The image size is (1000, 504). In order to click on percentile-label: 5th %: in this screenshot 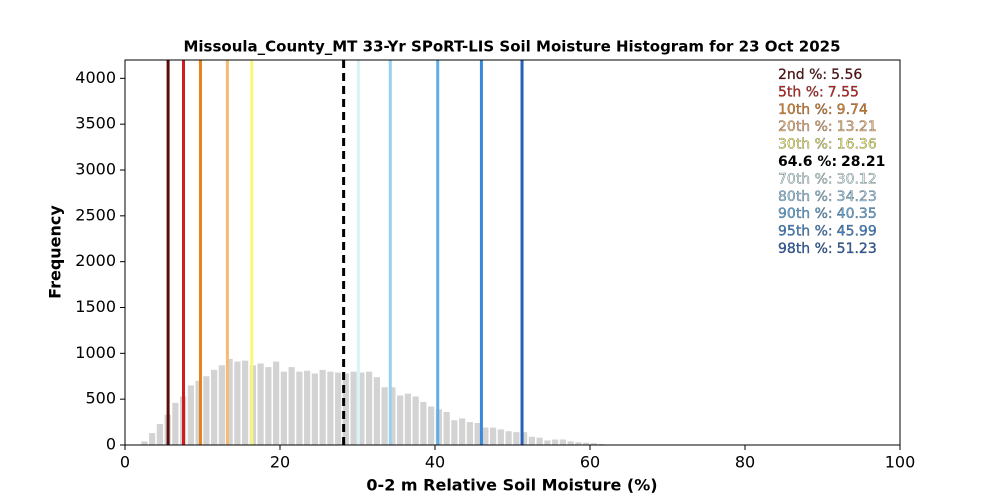, I will do `click(801, 92)`.